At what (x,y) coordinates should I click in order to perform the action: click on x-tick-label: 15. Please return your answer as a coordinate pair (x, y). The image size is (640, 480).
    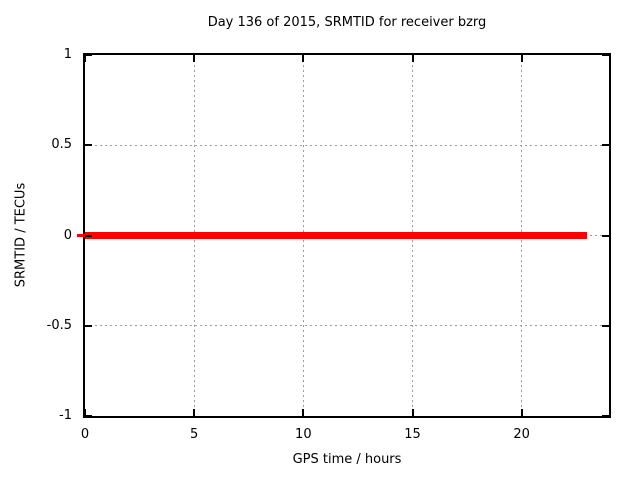
    Looking at the image, I should click on (412, 434).